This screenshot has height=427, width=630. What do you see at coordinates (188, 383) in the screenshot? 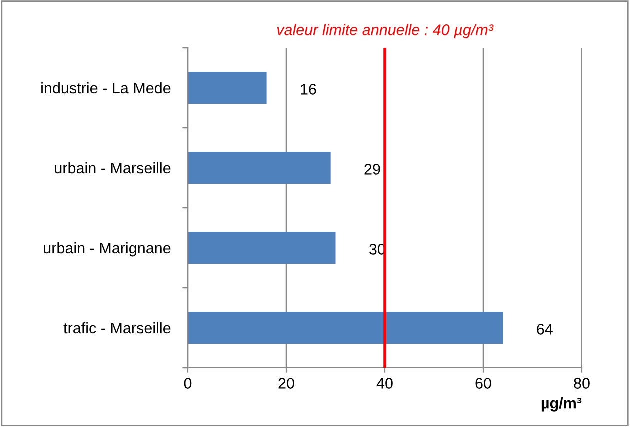
I see `x-tick-label: 0` at bounding box center [188, 383].